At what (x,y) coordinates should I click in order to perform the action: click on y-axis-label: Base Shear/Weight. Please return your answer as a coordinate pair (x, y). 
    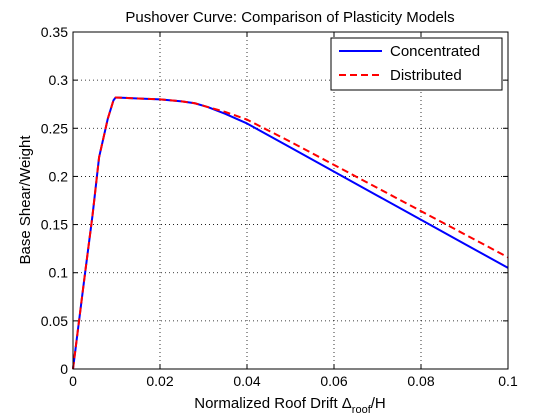
    Looking at the image, I should click on (25, 200).